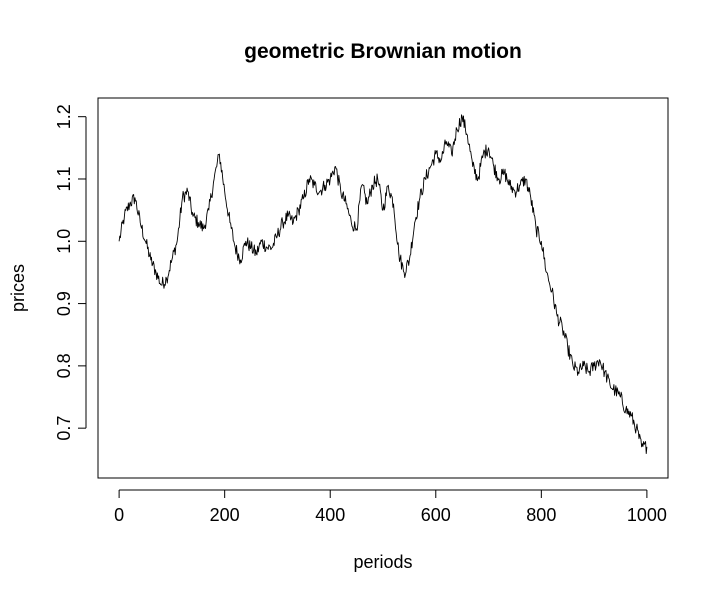 This screenshot has height=600, width=720. Describe the element at coordinates (18, 288) in the screenshot. I see `y-axis-label: prices` at that location.